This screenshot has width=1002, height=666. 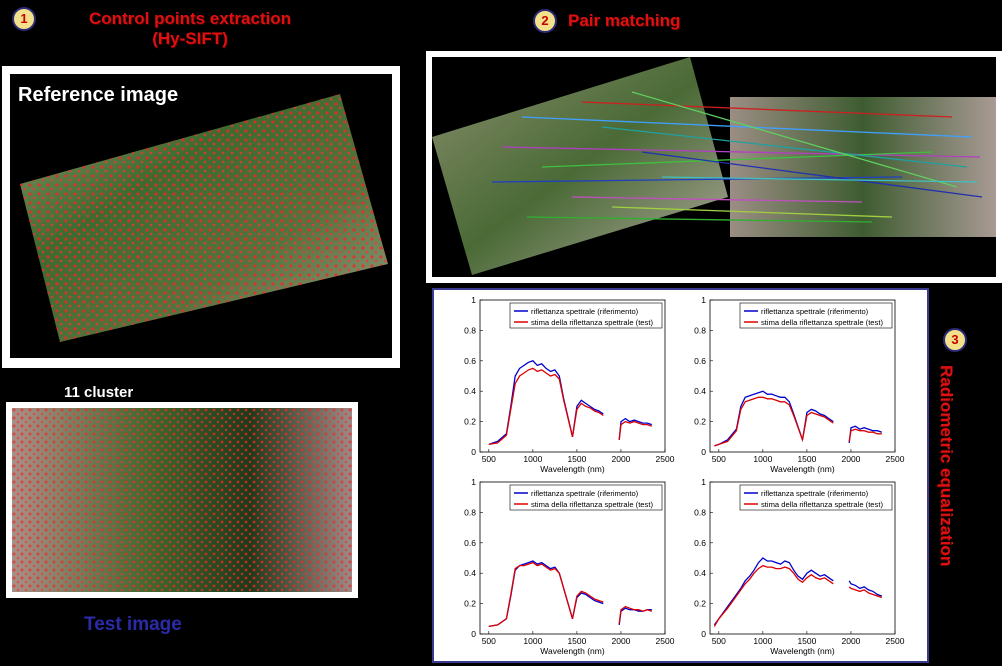 I want to click on test-image-label: Test image, so click(x=133, y=624).